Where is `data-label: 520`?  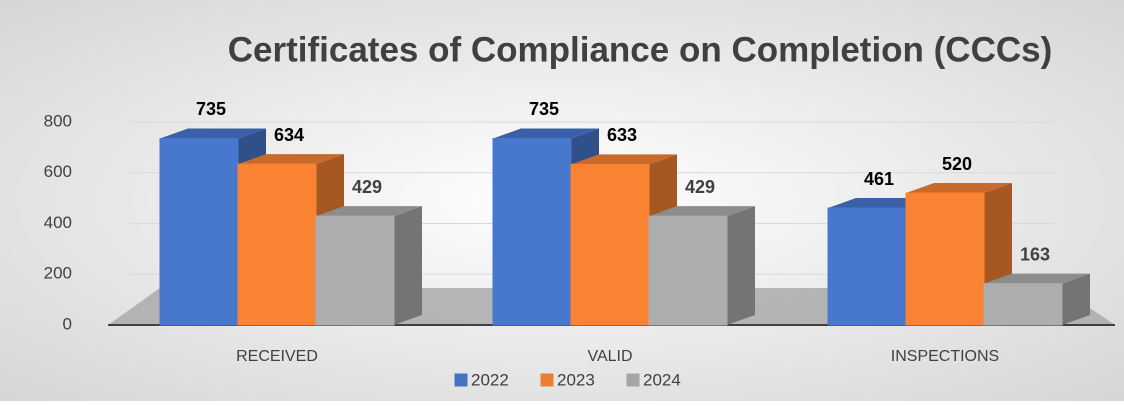
data-label: 520 is located at coordinates (957, 164).